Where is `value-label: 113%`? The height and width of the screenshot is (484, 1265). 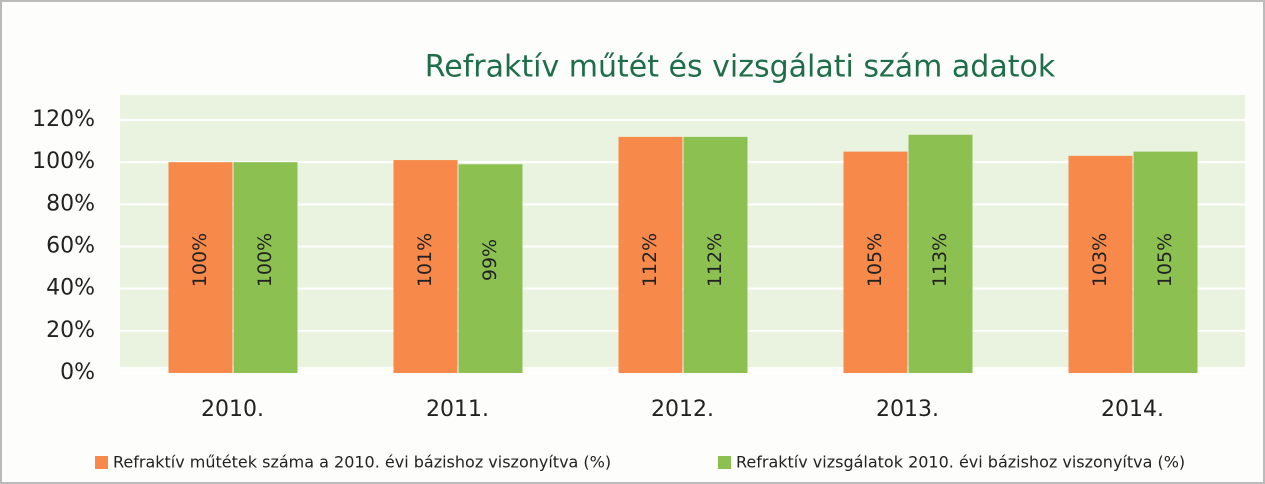
value-label: 113% is located at coordinates (940, 260).